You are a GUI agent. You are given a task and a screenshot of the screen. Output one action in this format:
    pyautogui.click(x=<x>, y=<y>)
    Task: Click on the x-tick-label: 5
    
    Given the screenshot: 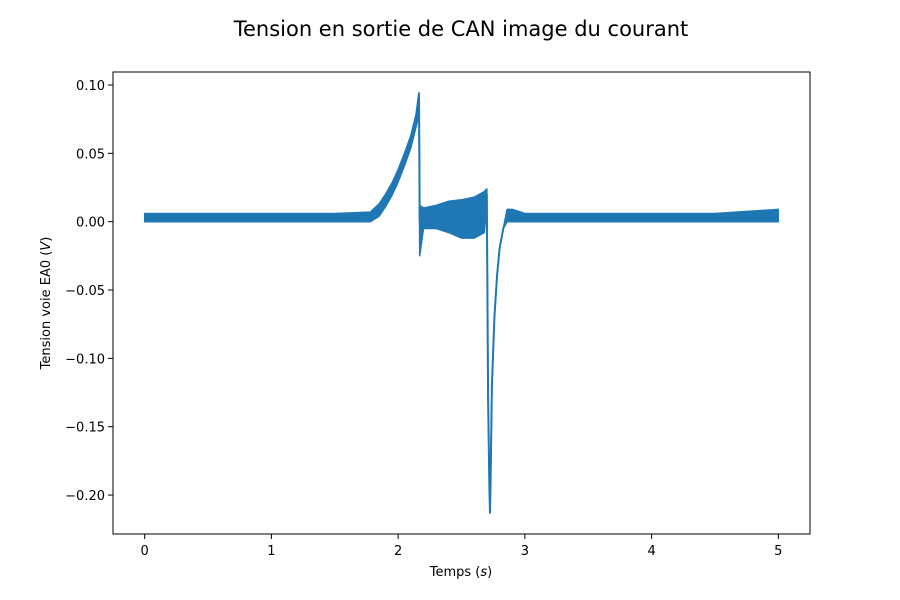 What is the action you would take?
    pyautogui.click(x=778, y=551)
    